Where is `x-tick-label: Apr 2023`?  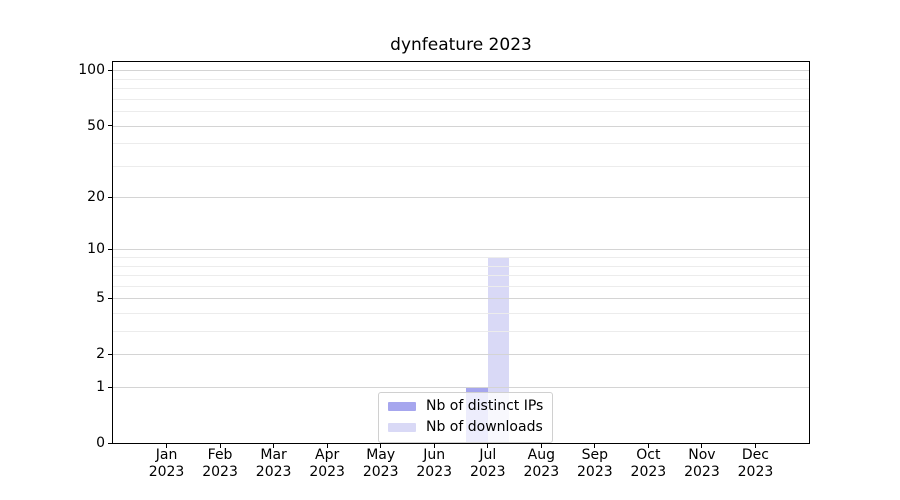
x-tick-label: Apr 2023 is located at coordinates (327, 464).